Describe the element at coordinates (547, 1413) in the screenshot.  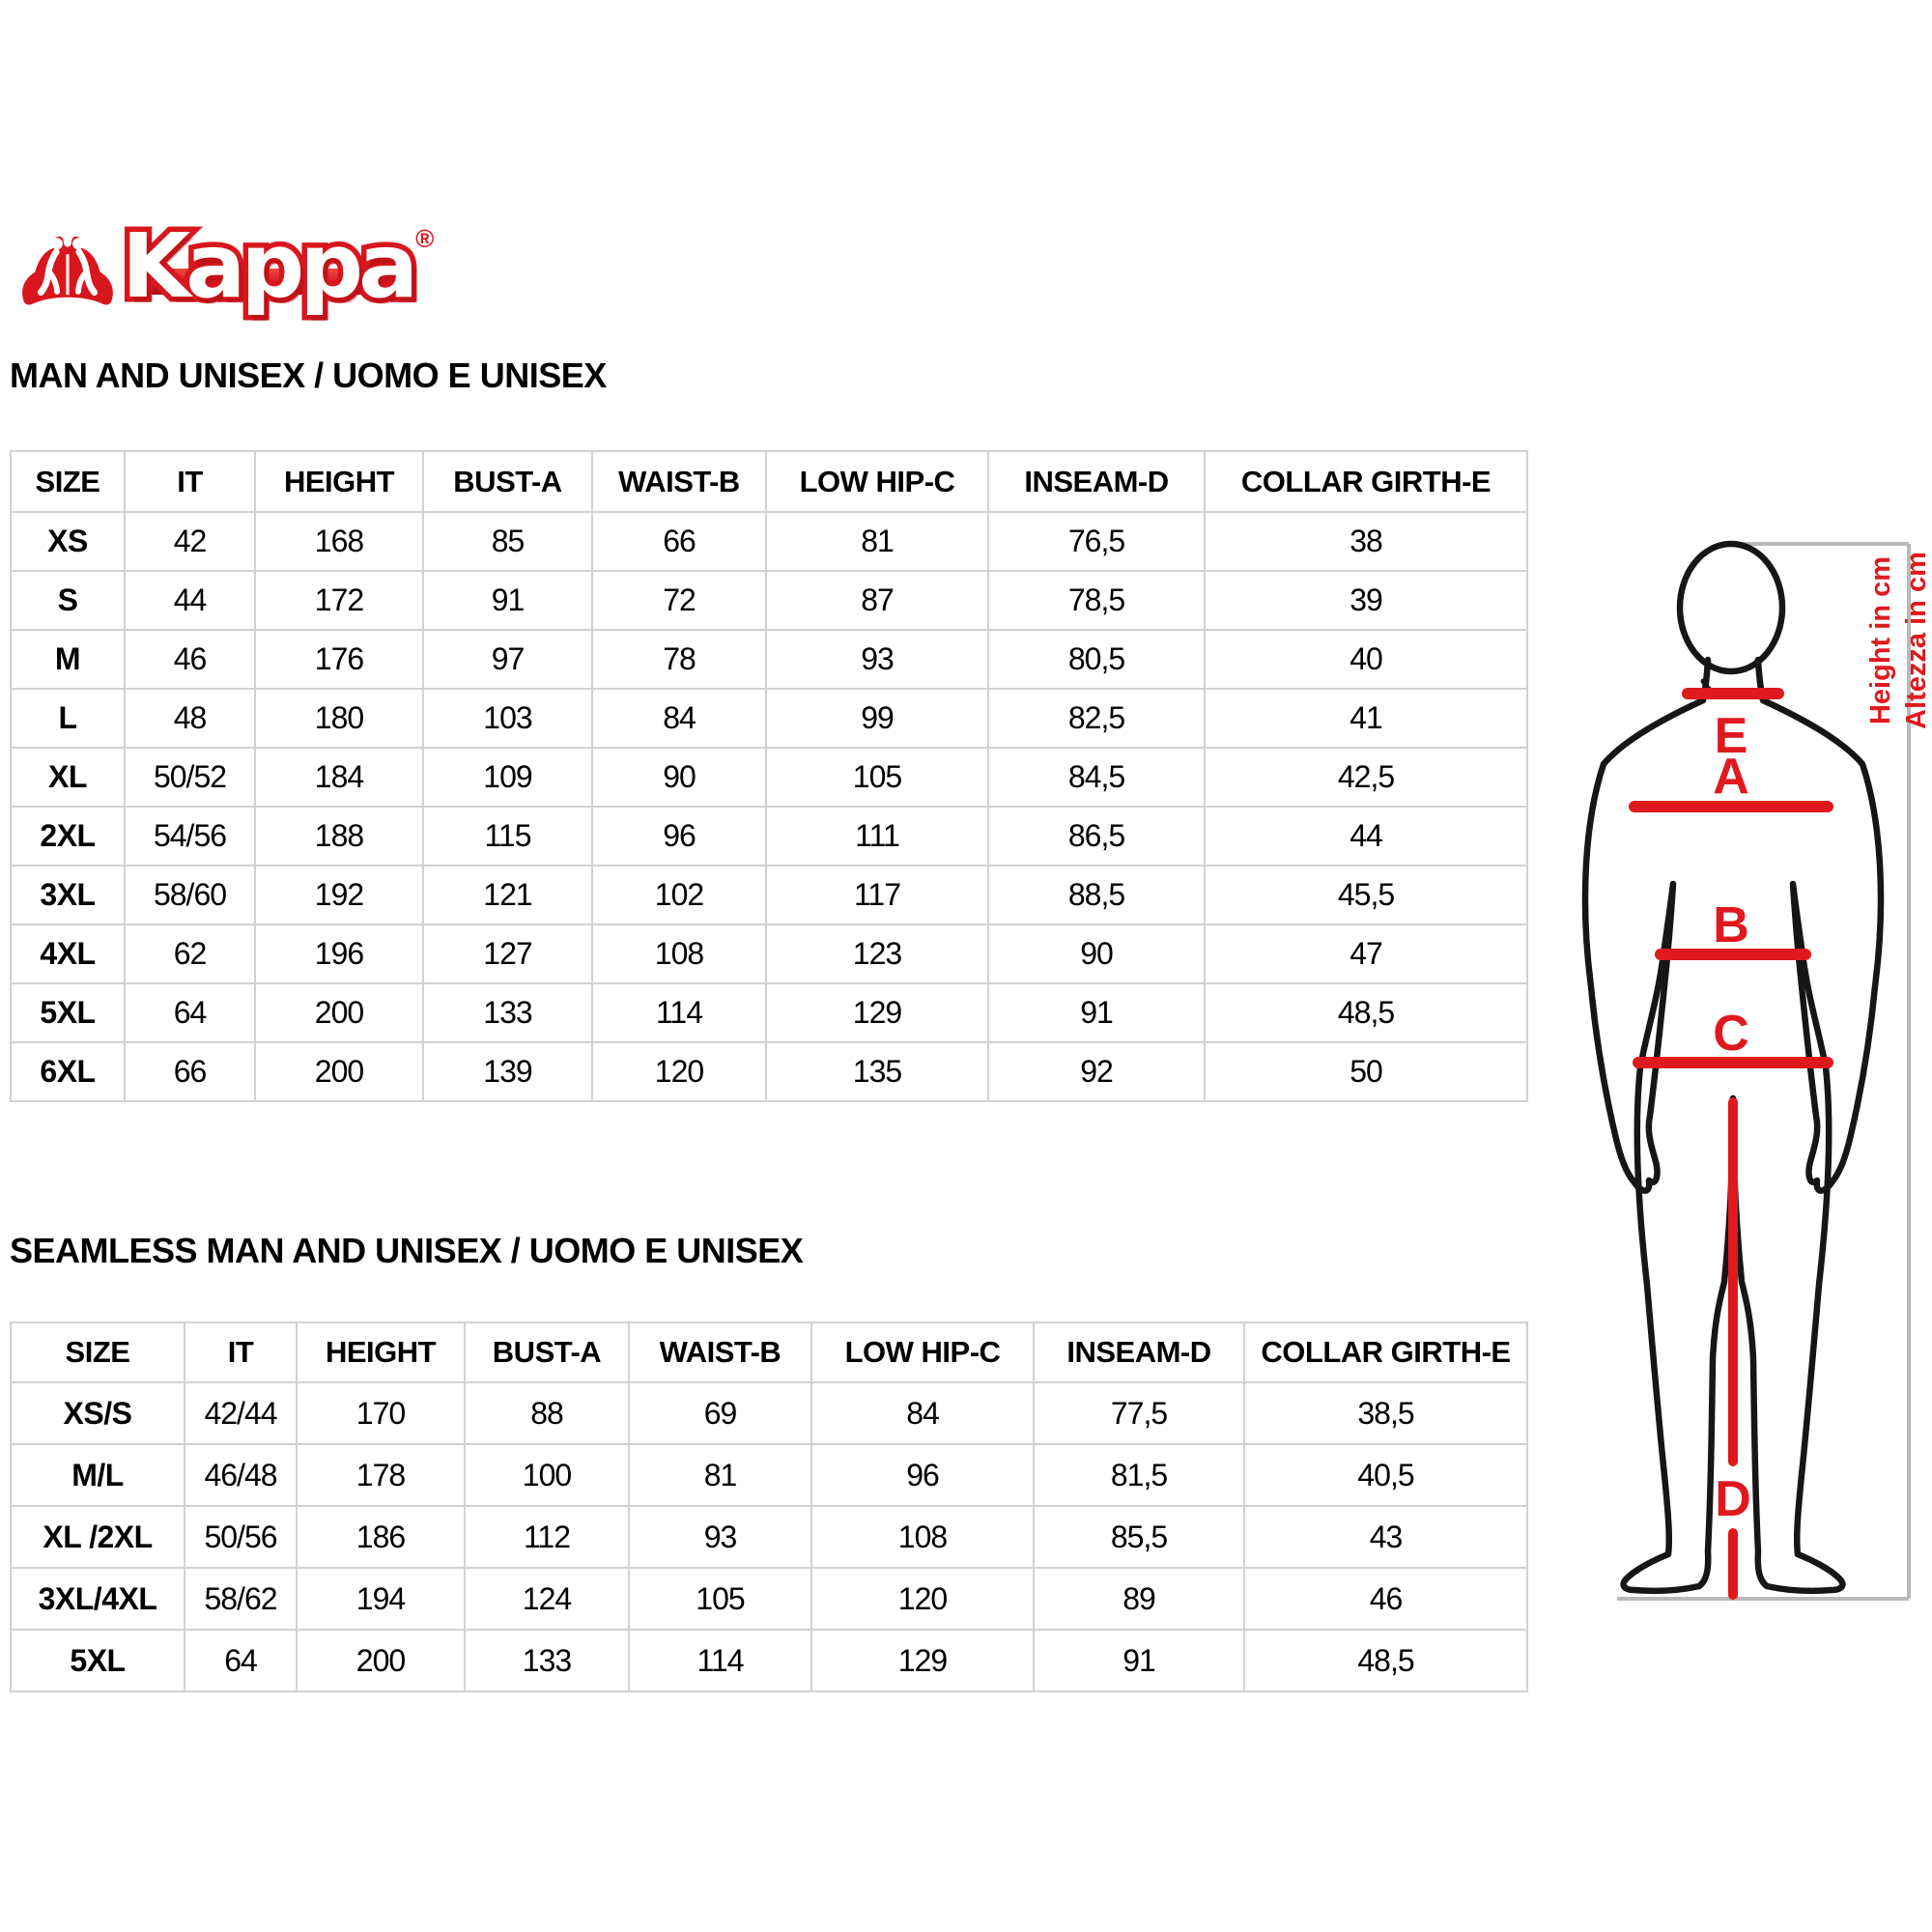
I see `value-cell: 88` at that location.